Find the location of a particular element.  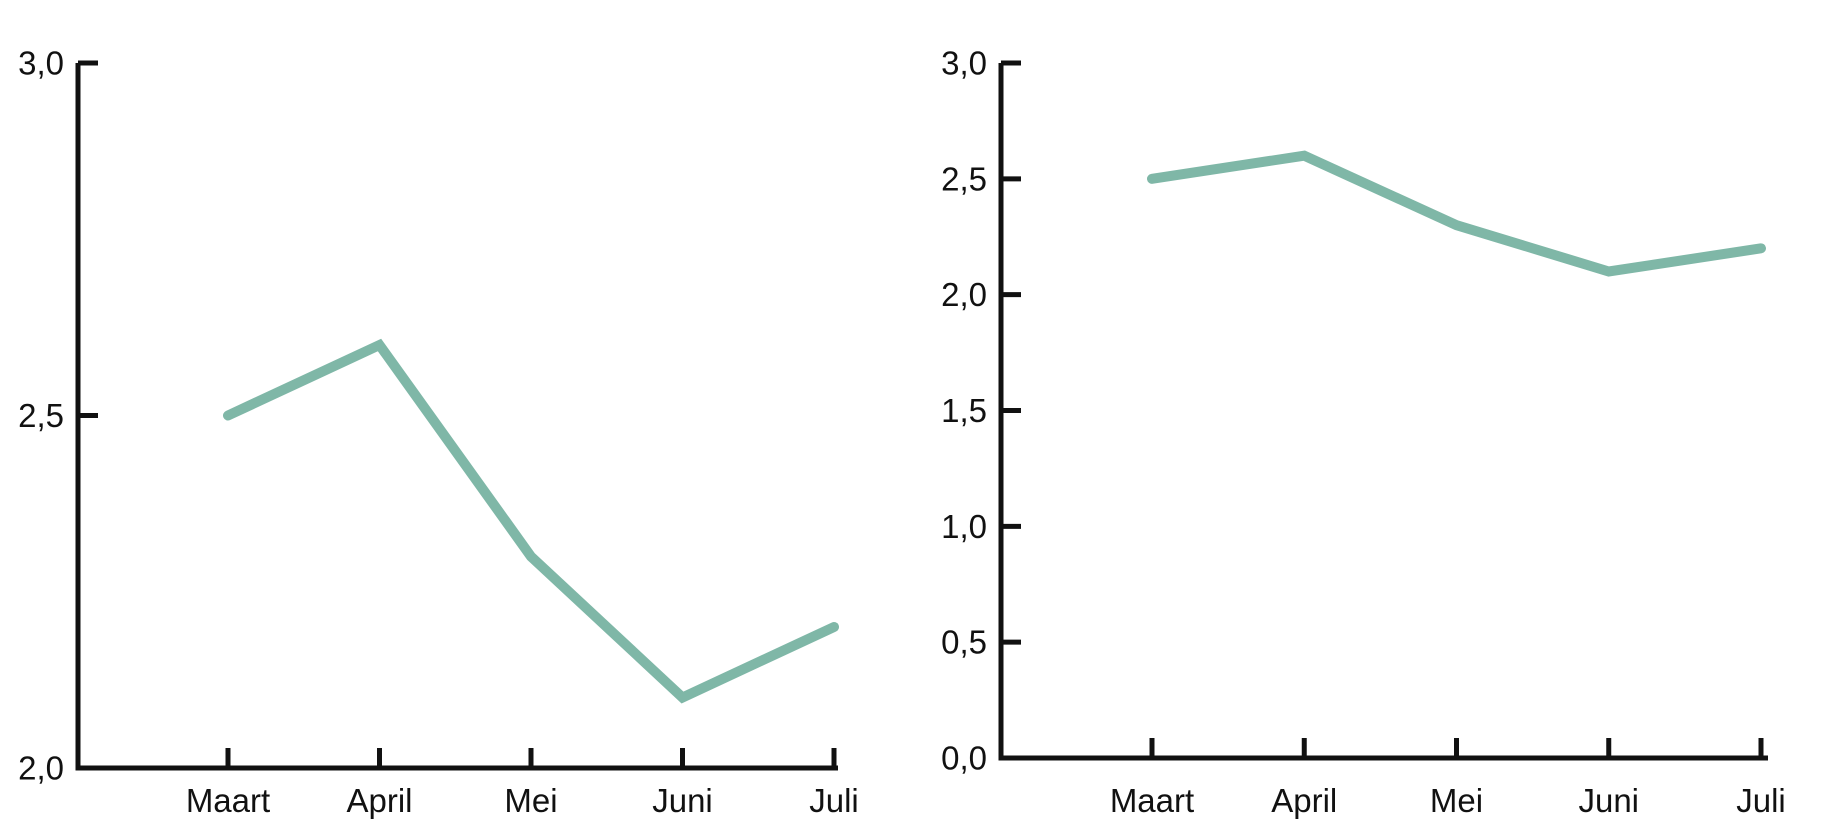

y-axis-tick-label: 0,5 is located at coordinates (964, 642).